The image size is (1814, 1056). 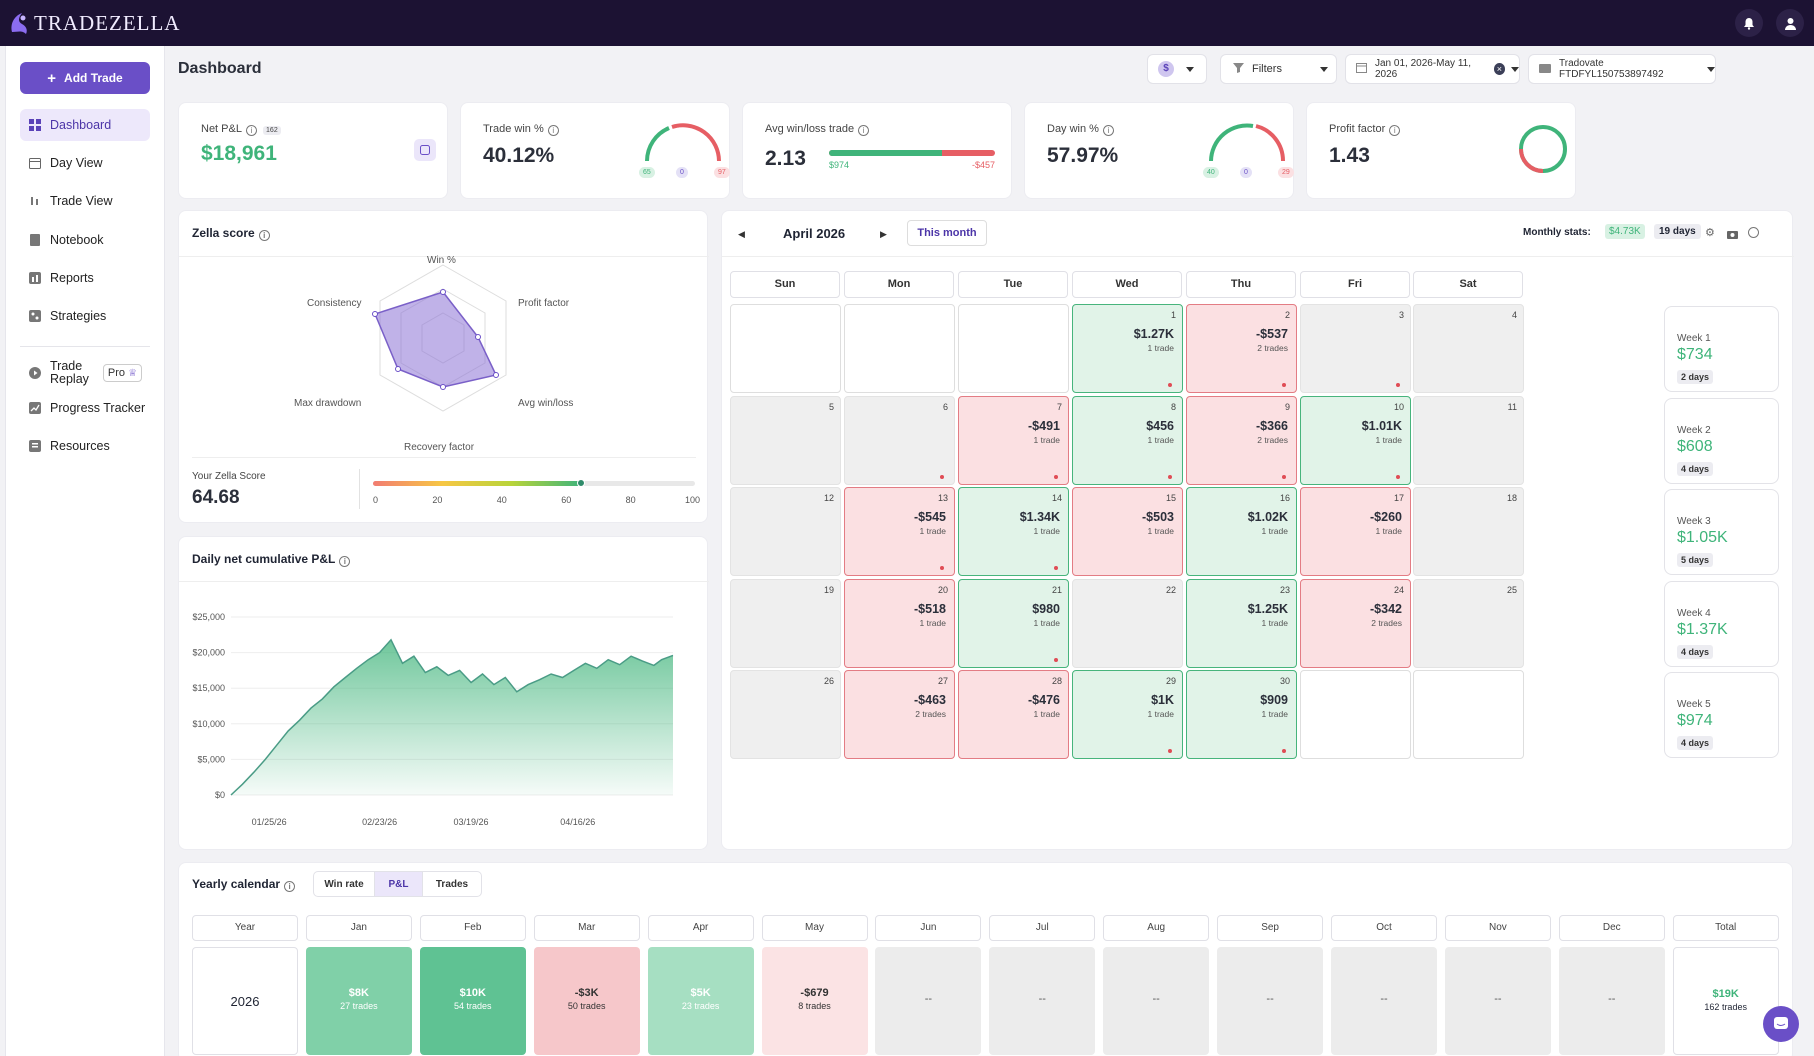 What do you see at coordinates (1013, 440) in the screenshot?
I see `calendar-day: 7 -$491 1 trade` at bounding box center [1013, 440].